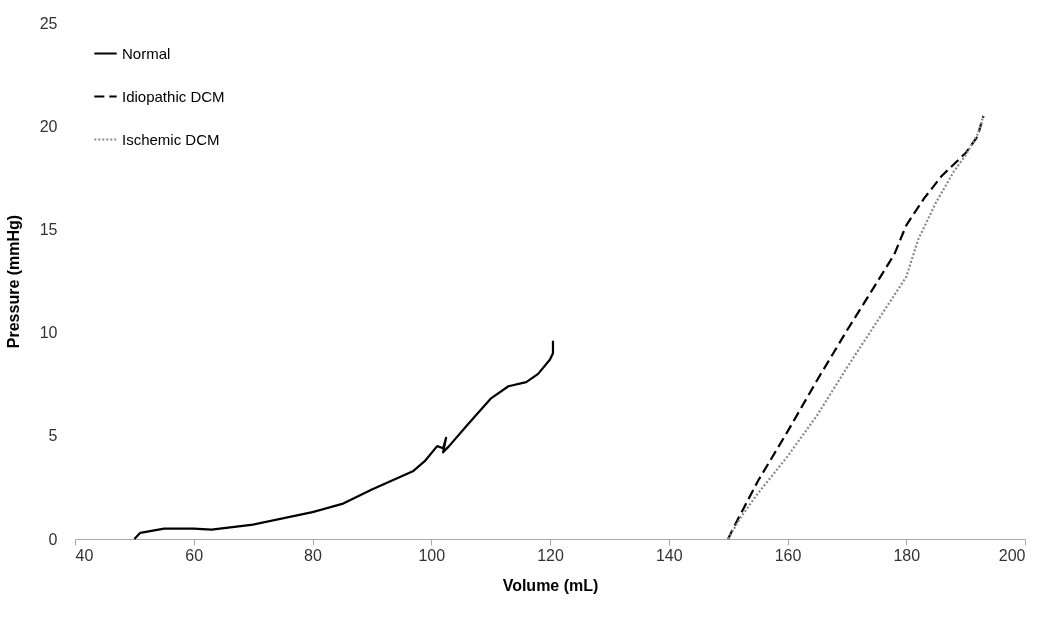  What do you see at coordinates (48, 23) in the screenshot?
I see `y-tick-label: 25` at bounding box center [48, 23].